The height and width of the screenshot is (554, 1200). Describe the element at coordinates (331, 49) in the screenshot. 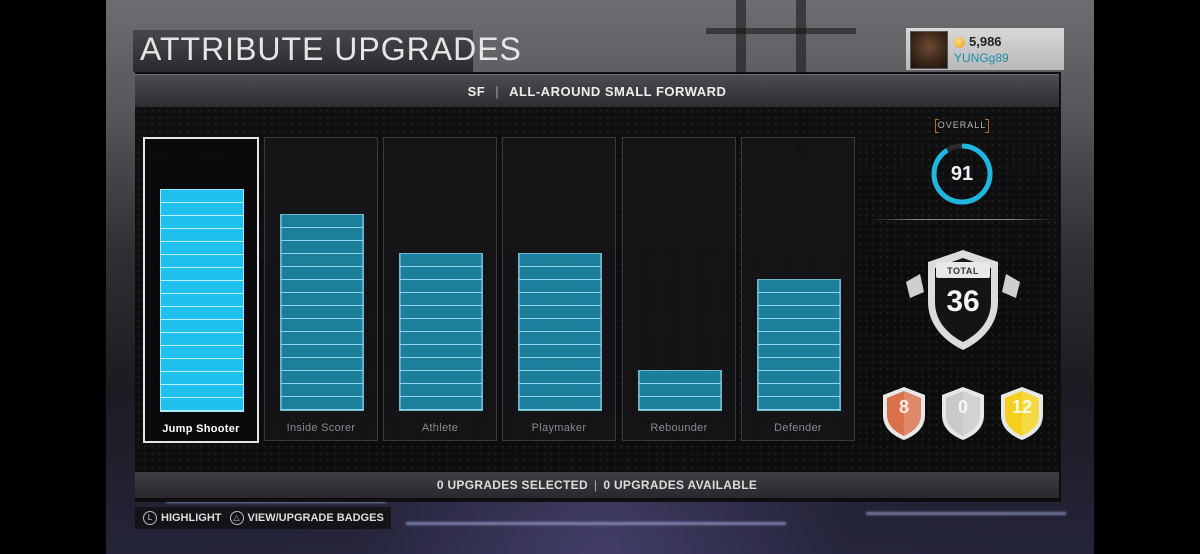

I see `page-title: ATTRIBUTE UPGRADES` at that location.